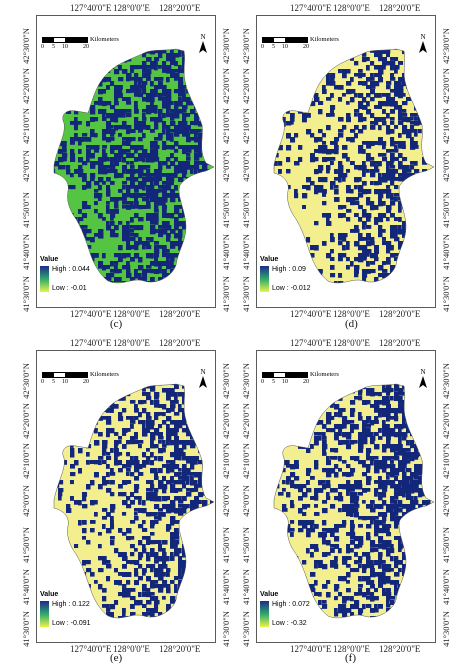  I want to click on legend-high-label: High : 0.122, so click(71, 604).